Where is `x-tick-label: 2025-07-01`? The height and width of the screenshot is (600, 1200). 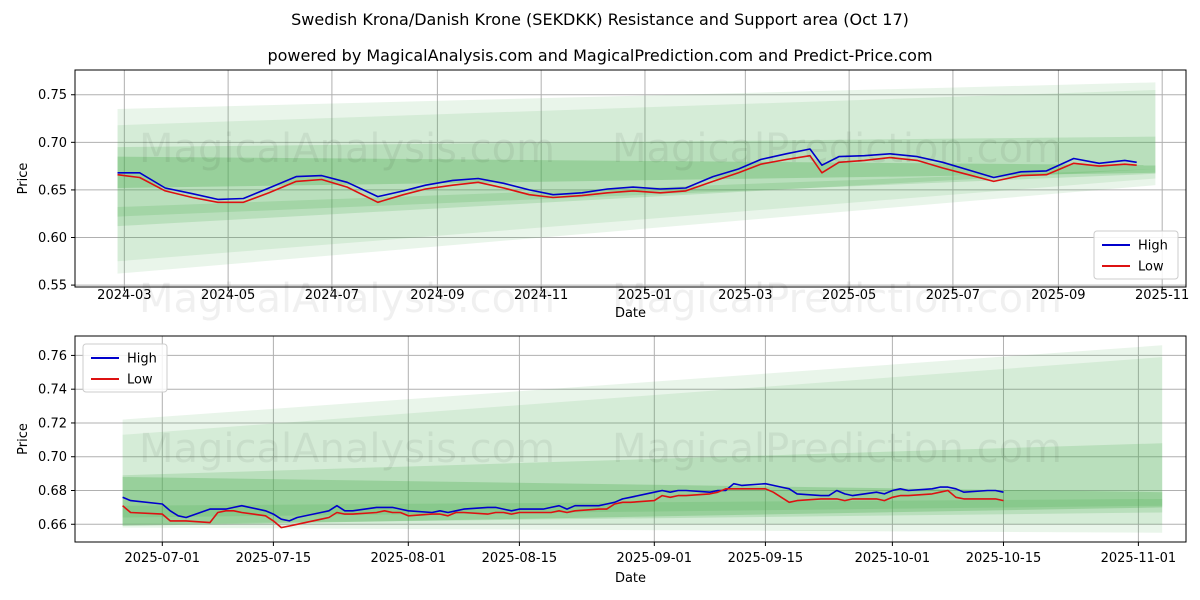 x-tick-label: 2025-07-01 is located at coordinates (163, 558).